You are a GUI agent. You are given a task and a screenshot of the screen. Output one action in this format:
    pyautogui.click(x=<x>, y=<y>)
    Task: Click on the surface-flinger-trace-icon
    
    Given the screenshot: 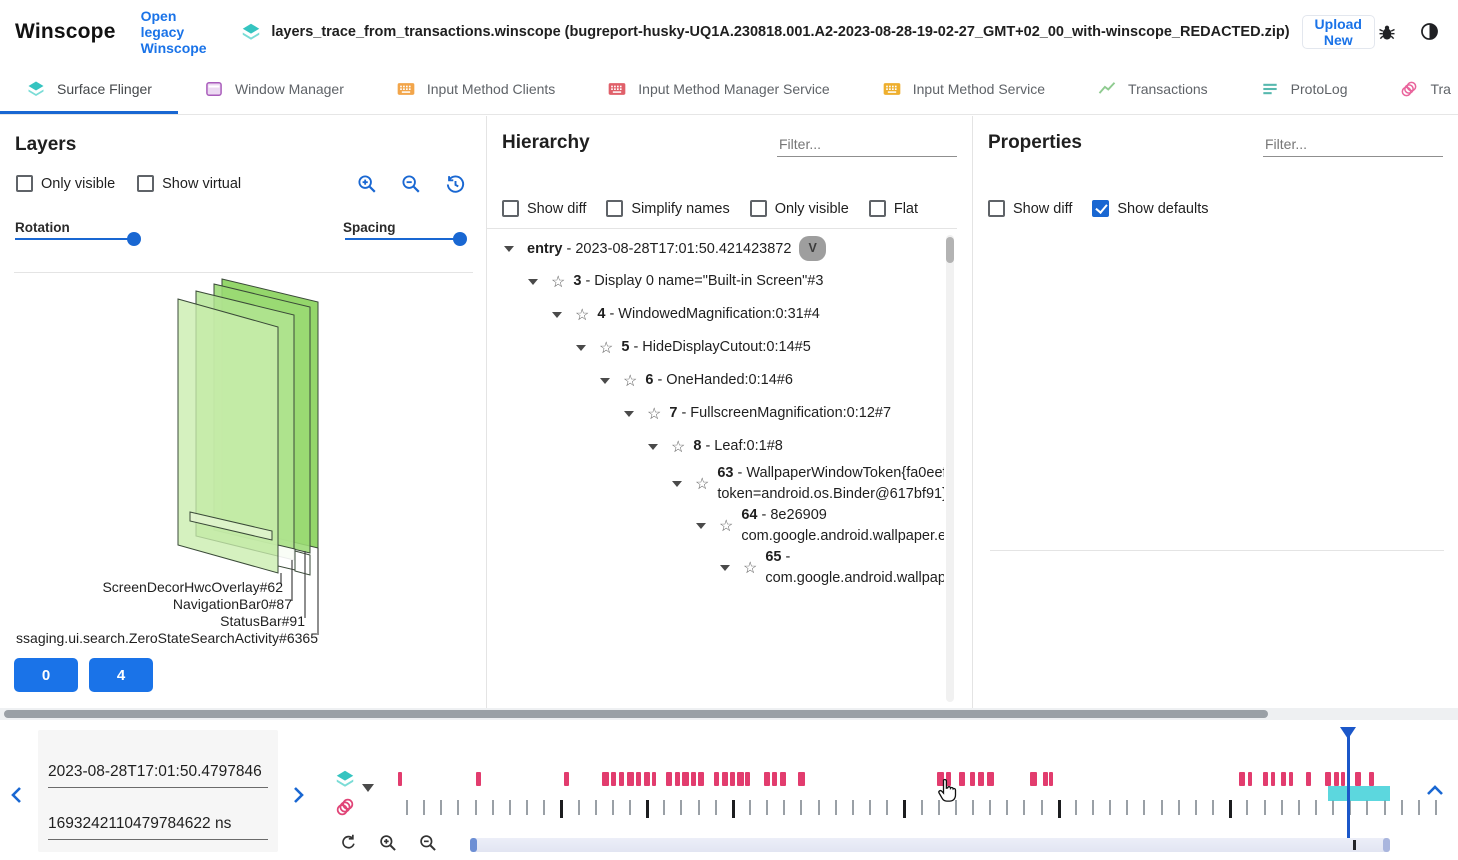 What is the action you would take?
    pyautogui.click(x=345, y=779)
    